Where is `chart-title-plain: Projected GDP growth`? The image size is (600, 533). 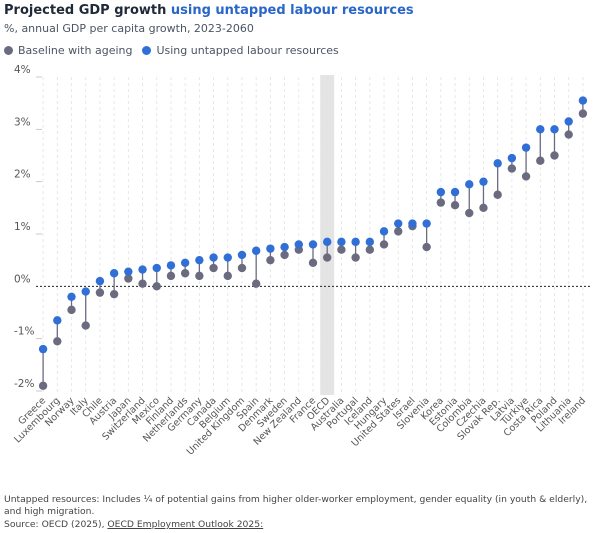
chart-title-plain: Projected GDP growth is located at coordinates (85, 10).